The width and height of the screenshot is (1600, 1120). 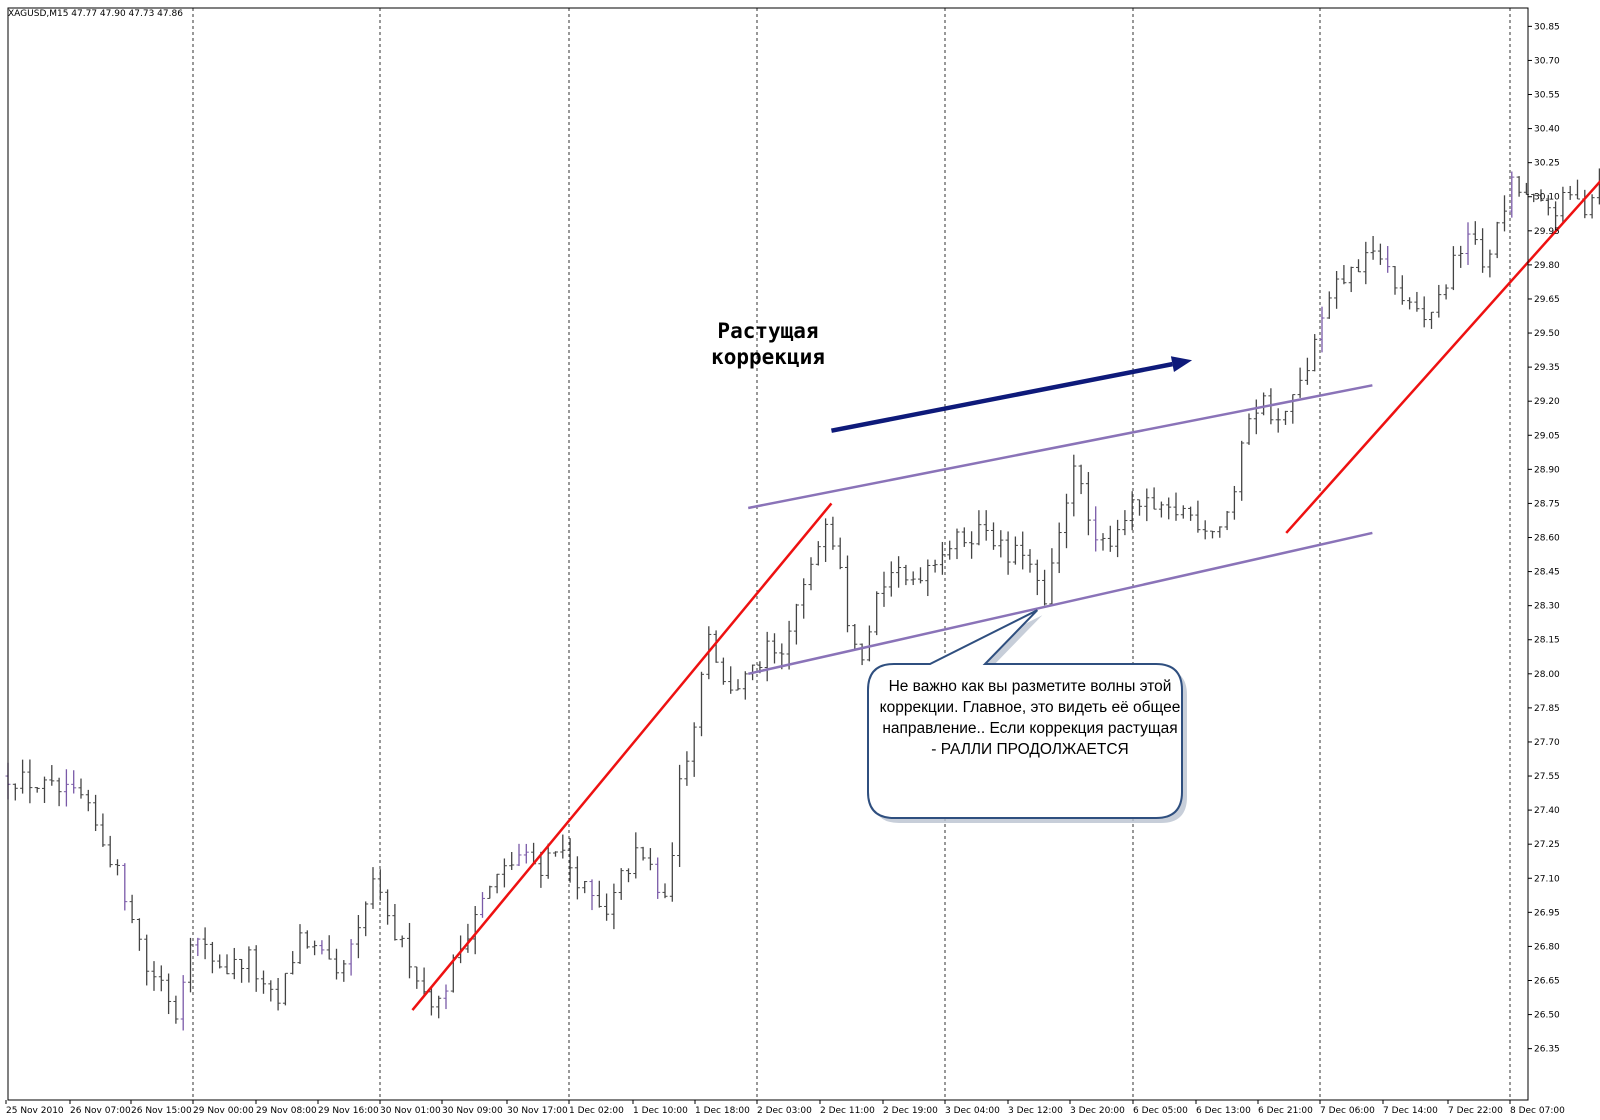 What do you see at coordinates (1537, 1111) in the screenshot?
I see `x-tick-label: 8 Dec 07:00` at bounding box center [1537, 1111].